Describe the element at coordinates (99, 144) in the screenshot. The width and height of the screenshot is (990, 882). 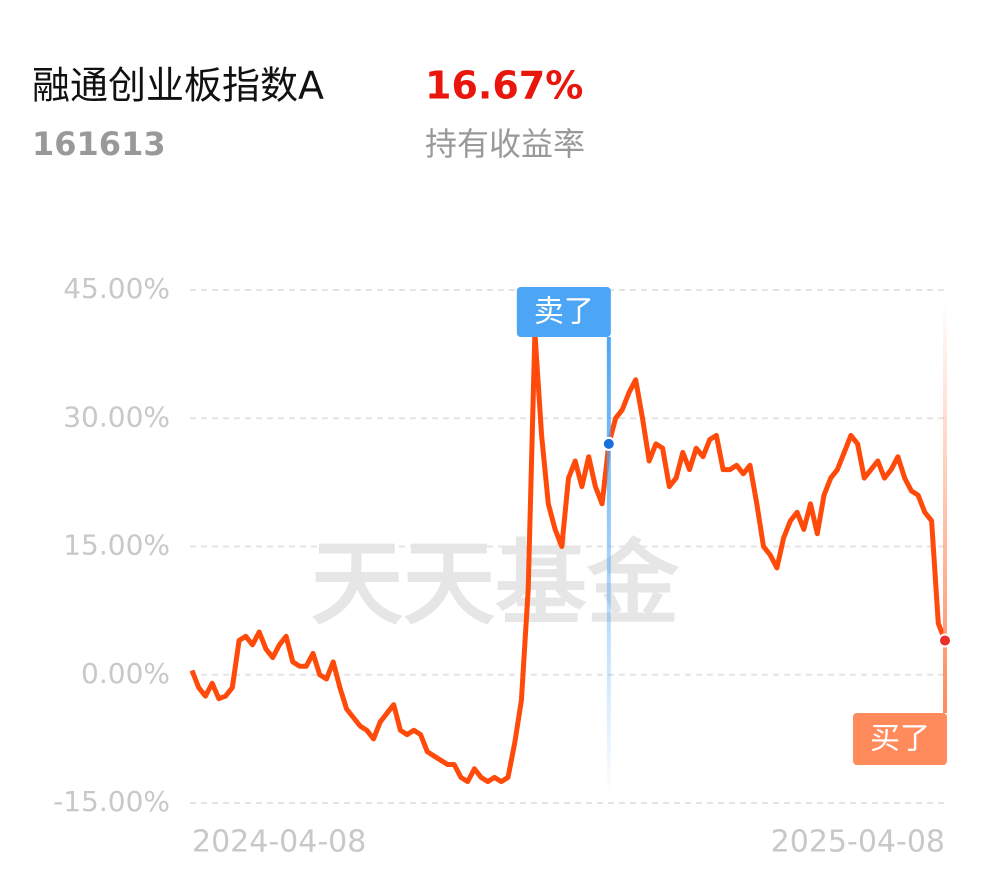
I see `fund-code: 161613` at that location.